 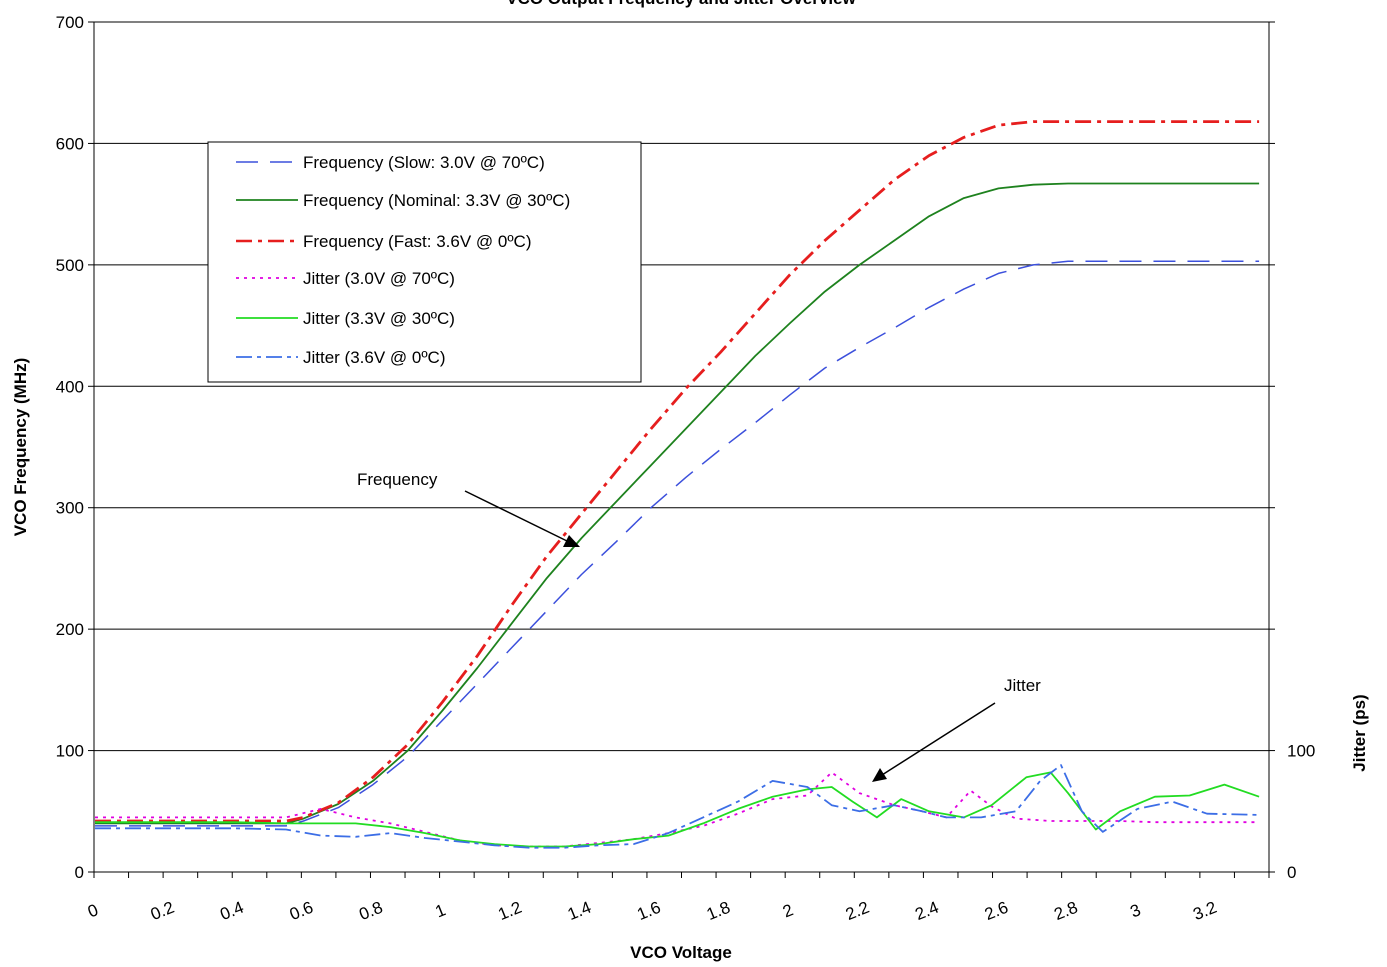 What do you see at coordinates (996, 911) in the screenshot?
I see `x-tick-label: 2.6` at bounding box center [996, 911].